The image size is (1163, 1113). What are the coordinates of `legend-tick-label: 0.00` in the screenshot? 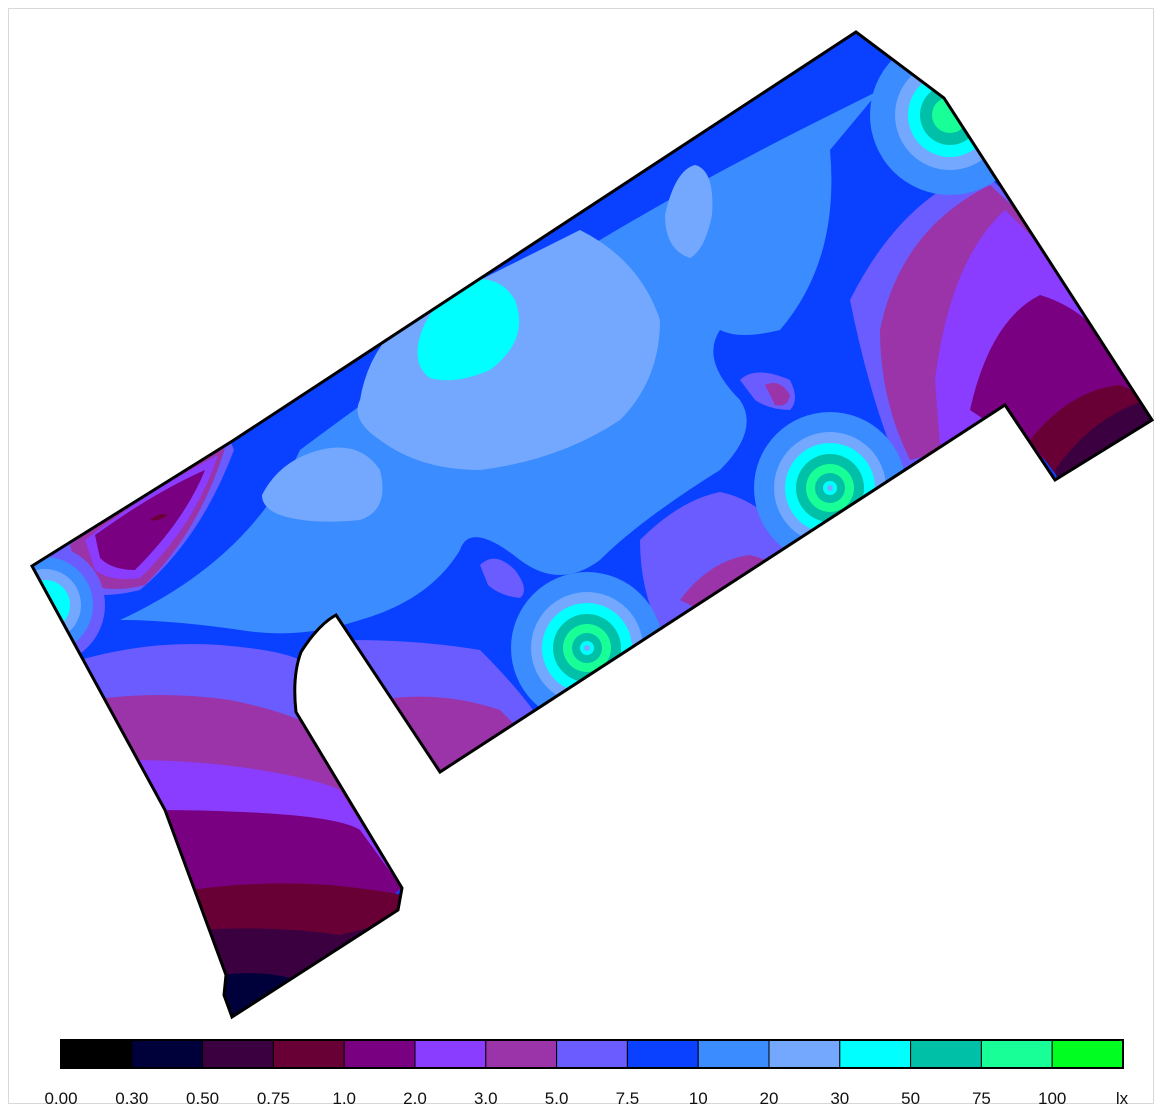 It's located at (60, 1098).